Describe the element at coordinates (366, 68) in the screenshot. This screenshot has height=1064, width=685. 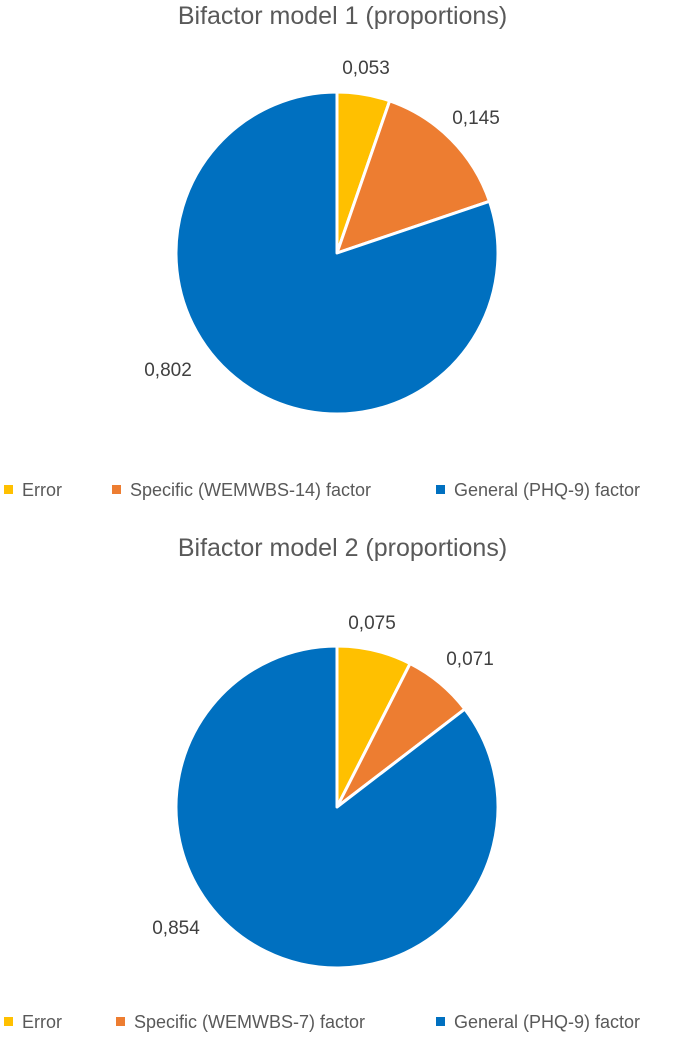
I see `data-label-error: 0,053` at that location.